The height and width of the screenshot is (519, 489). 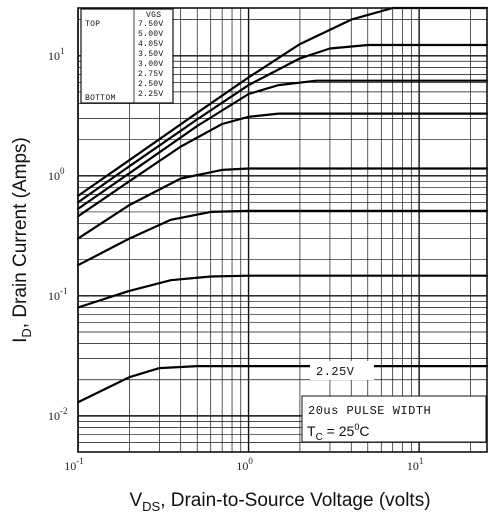 I want to click on legend-entry: 2.50V, so click(x=151, y=84).